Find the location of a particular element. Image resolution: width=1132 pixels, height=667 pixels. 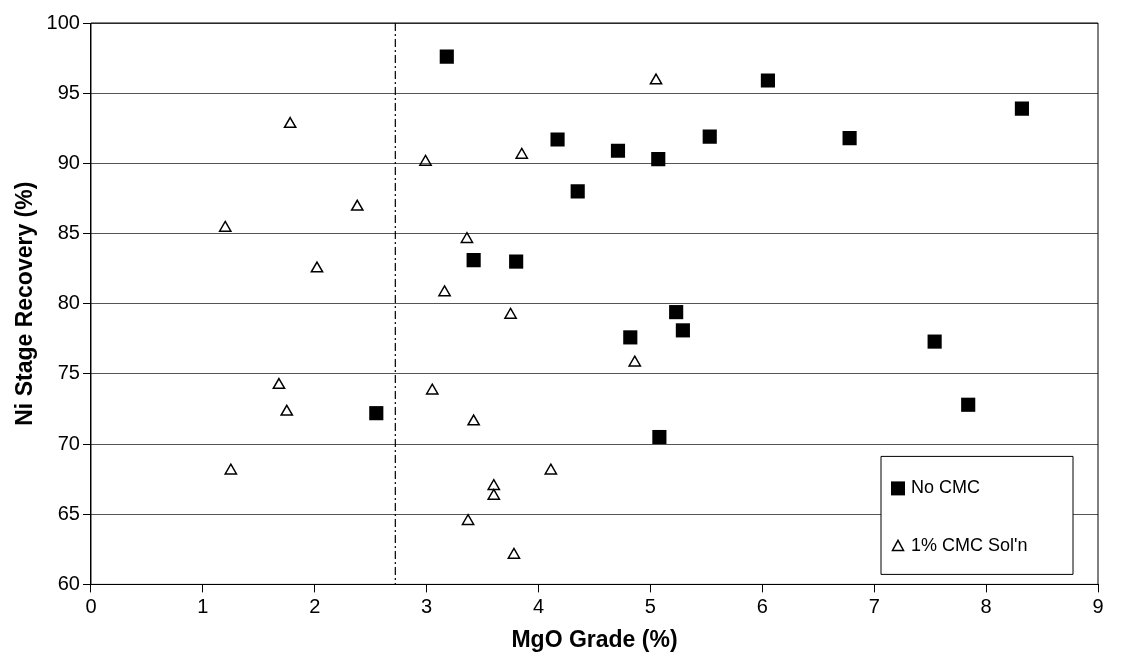

x-tick-label: 8 is located at coordinates (986, 605).